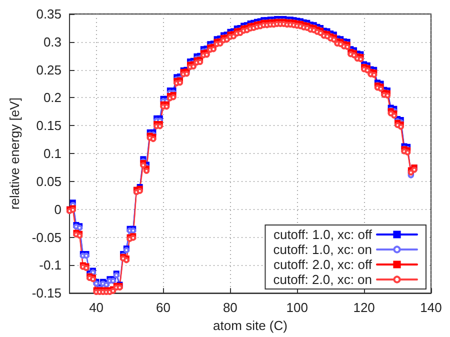 The image size is (450, 337). What do you see at coordinates (52, 42) in the screenshot?
I see `y-tick-label: 0.3` at bounding box center [52, 42].